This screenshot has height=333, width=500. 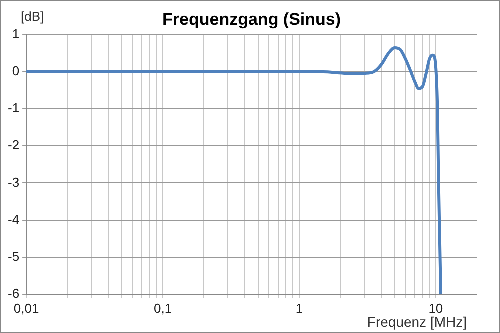 I want to click on y-tick-label: -3, so click(x=14, y=182).